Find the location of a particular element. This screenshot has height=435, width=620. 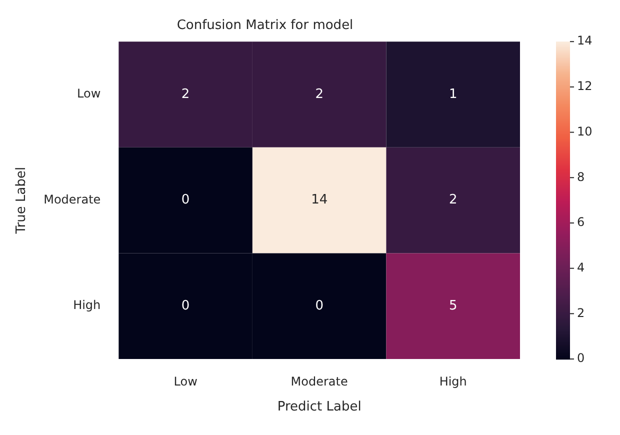

chart-title: Confusion Matrix for model is located at coordinates (265, 26).